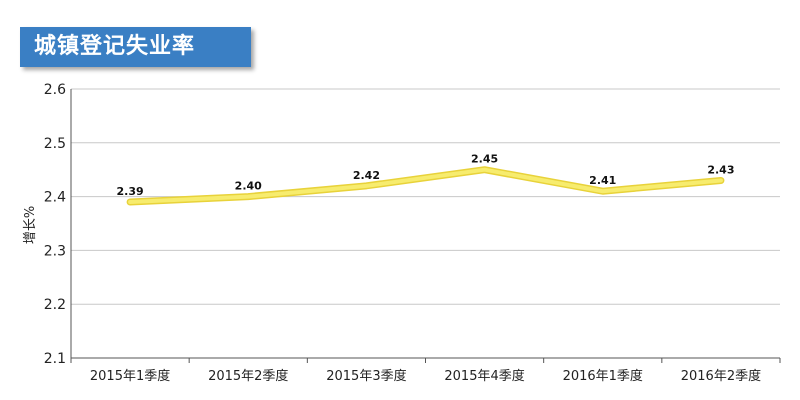 The height and width of the screenshot is (400, 800). I want to click on y-tick-label: 2.6, so click(55, 90).